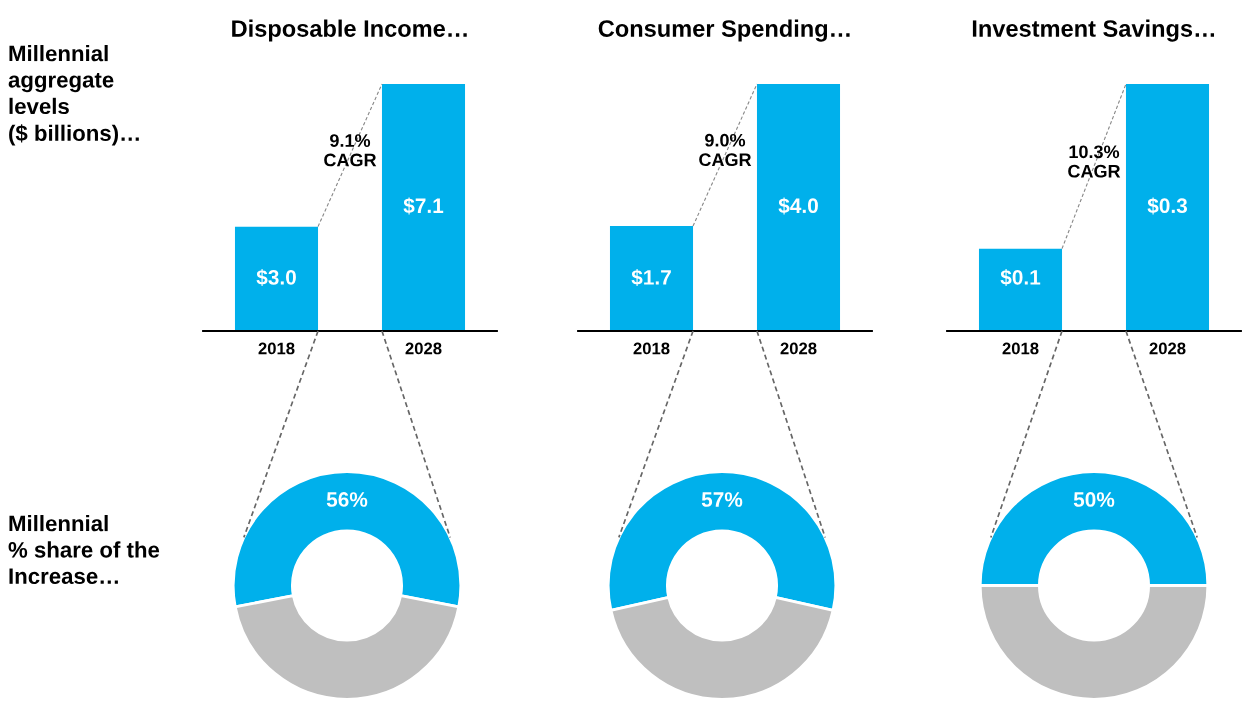 Image resolution: width=1255 pixels, height=709 pixels. What do you see at coordinates (722, 499) in the screenshot?
I see `data-label: 57%` at bounding box center [722, 499].